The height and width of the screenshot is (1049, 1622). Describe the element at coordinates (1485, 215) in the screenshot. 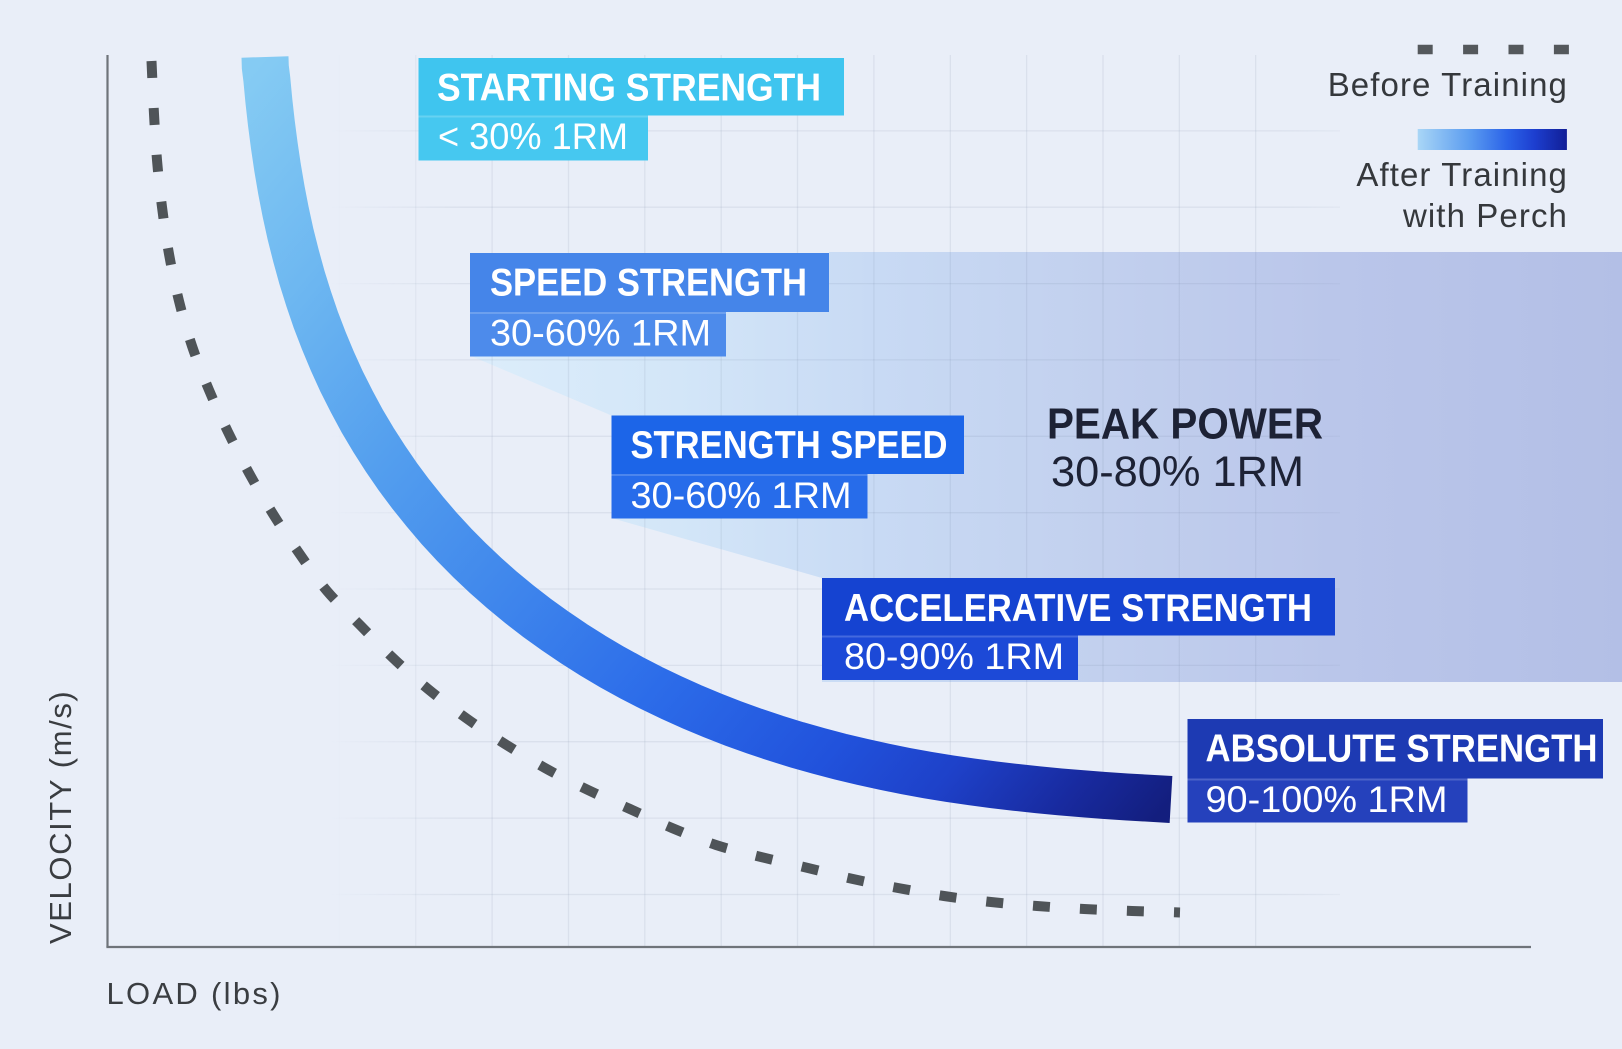

I see `svg-text: with Perch` at that location.